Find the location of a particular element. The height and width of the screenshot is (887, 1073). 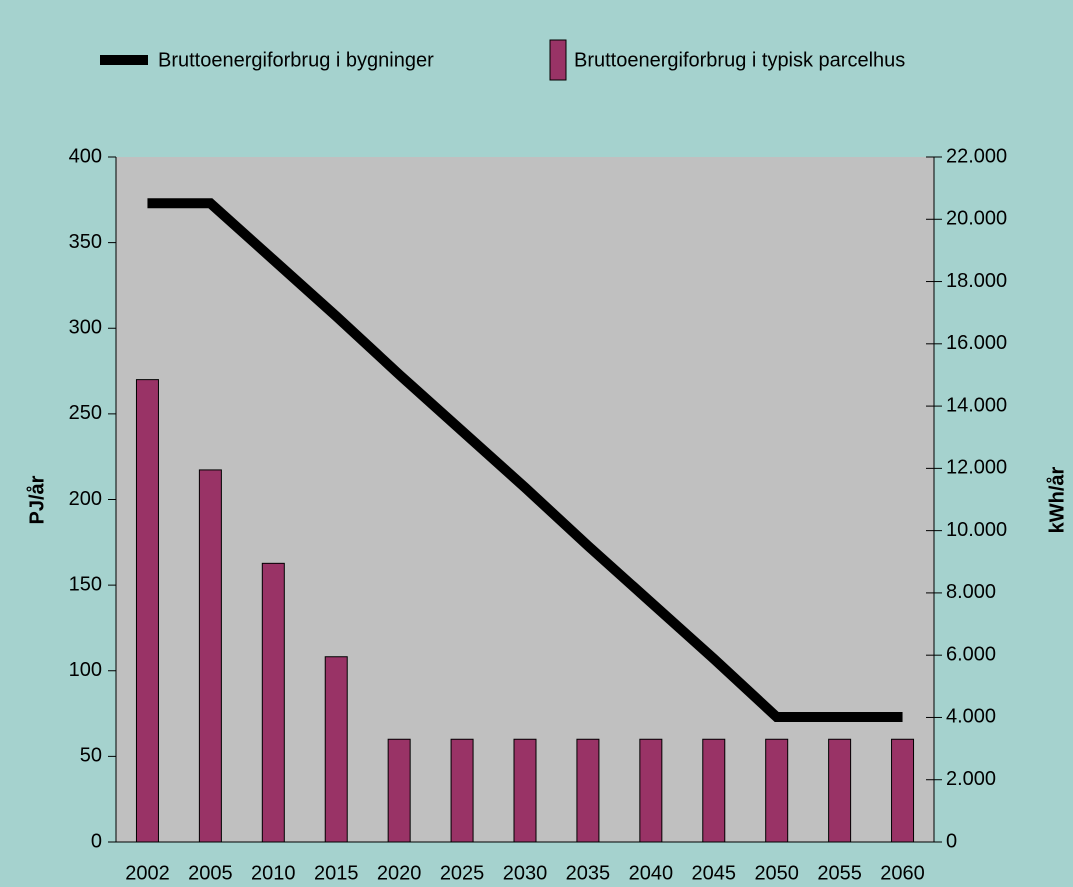

y-tick-label: 400 is located at coordinates (85, 156).